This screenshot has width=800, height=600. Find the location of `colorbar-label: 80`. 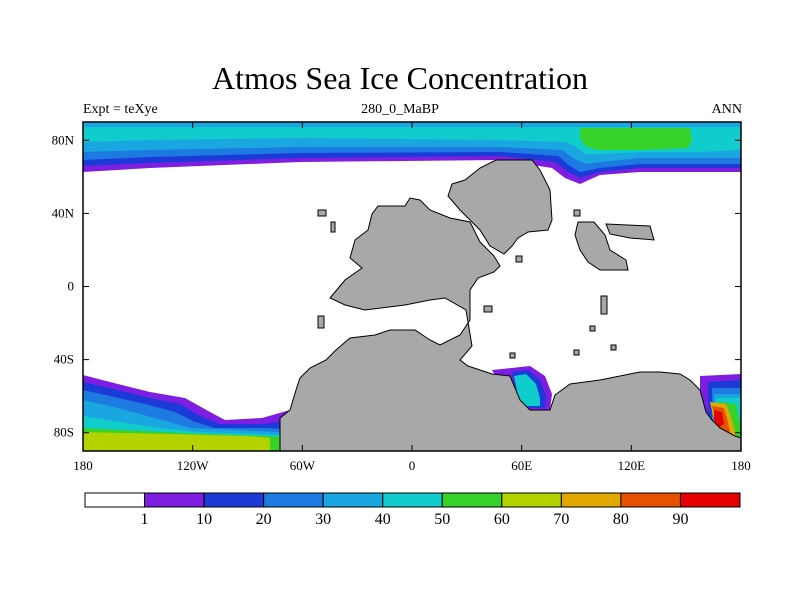

colorbar-label: 80 is located at coordinates (621, 519).